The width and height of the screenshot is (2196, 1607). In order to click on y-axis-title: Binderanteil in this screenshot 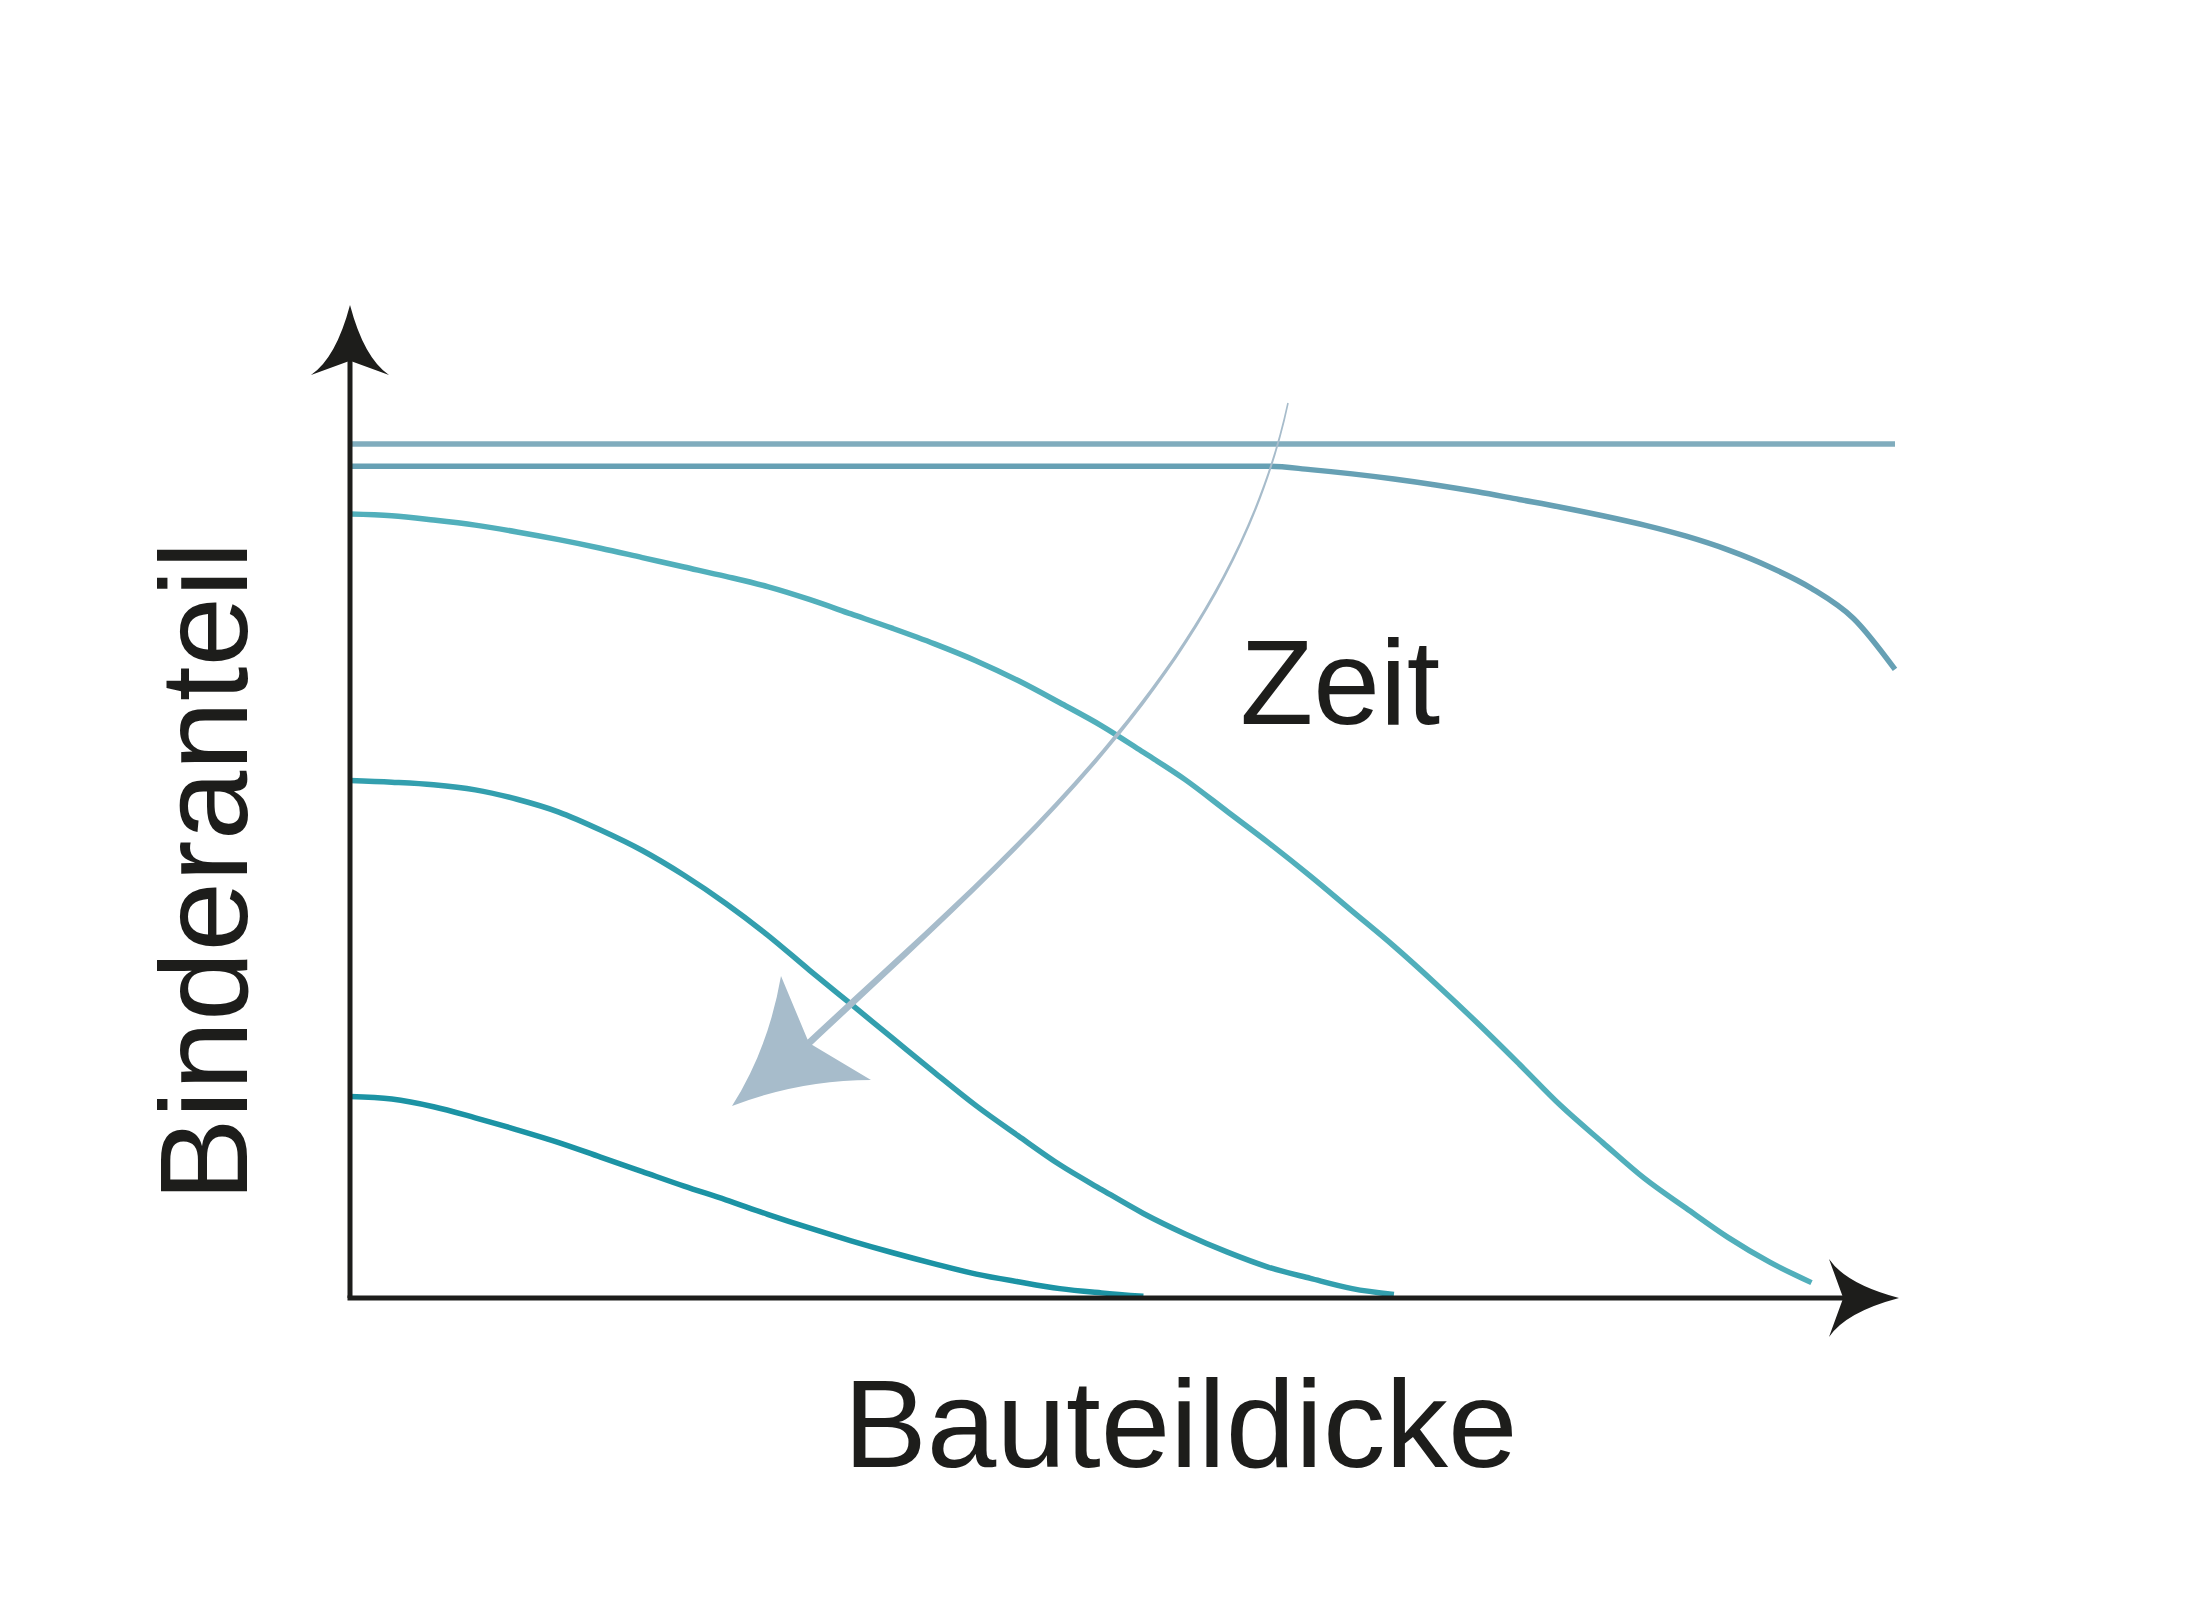, I will do `click(203, 871)`.